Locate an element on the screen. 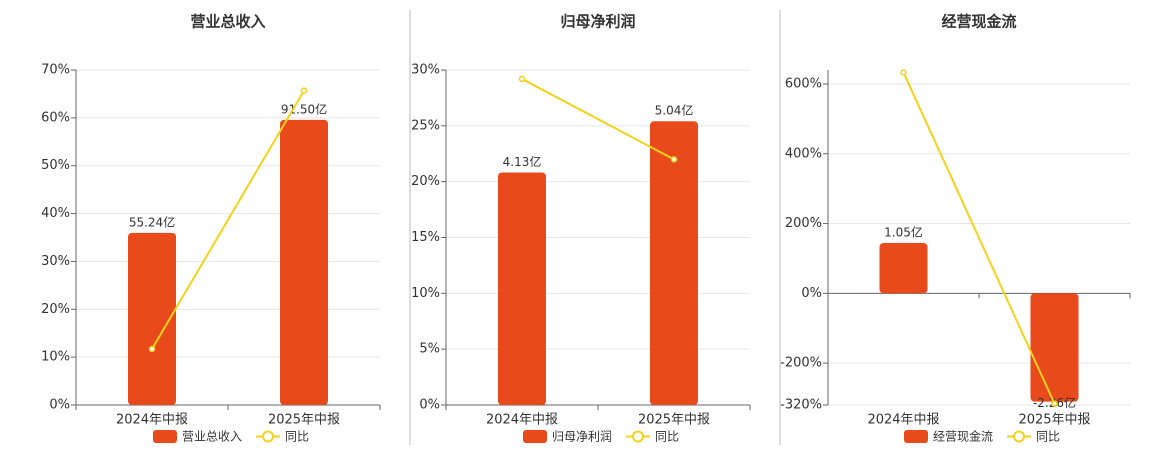 Image resolution: width=1160 pixels, height=450 pixels. y-tick-label: -320% is located at coordinates (801, 405).